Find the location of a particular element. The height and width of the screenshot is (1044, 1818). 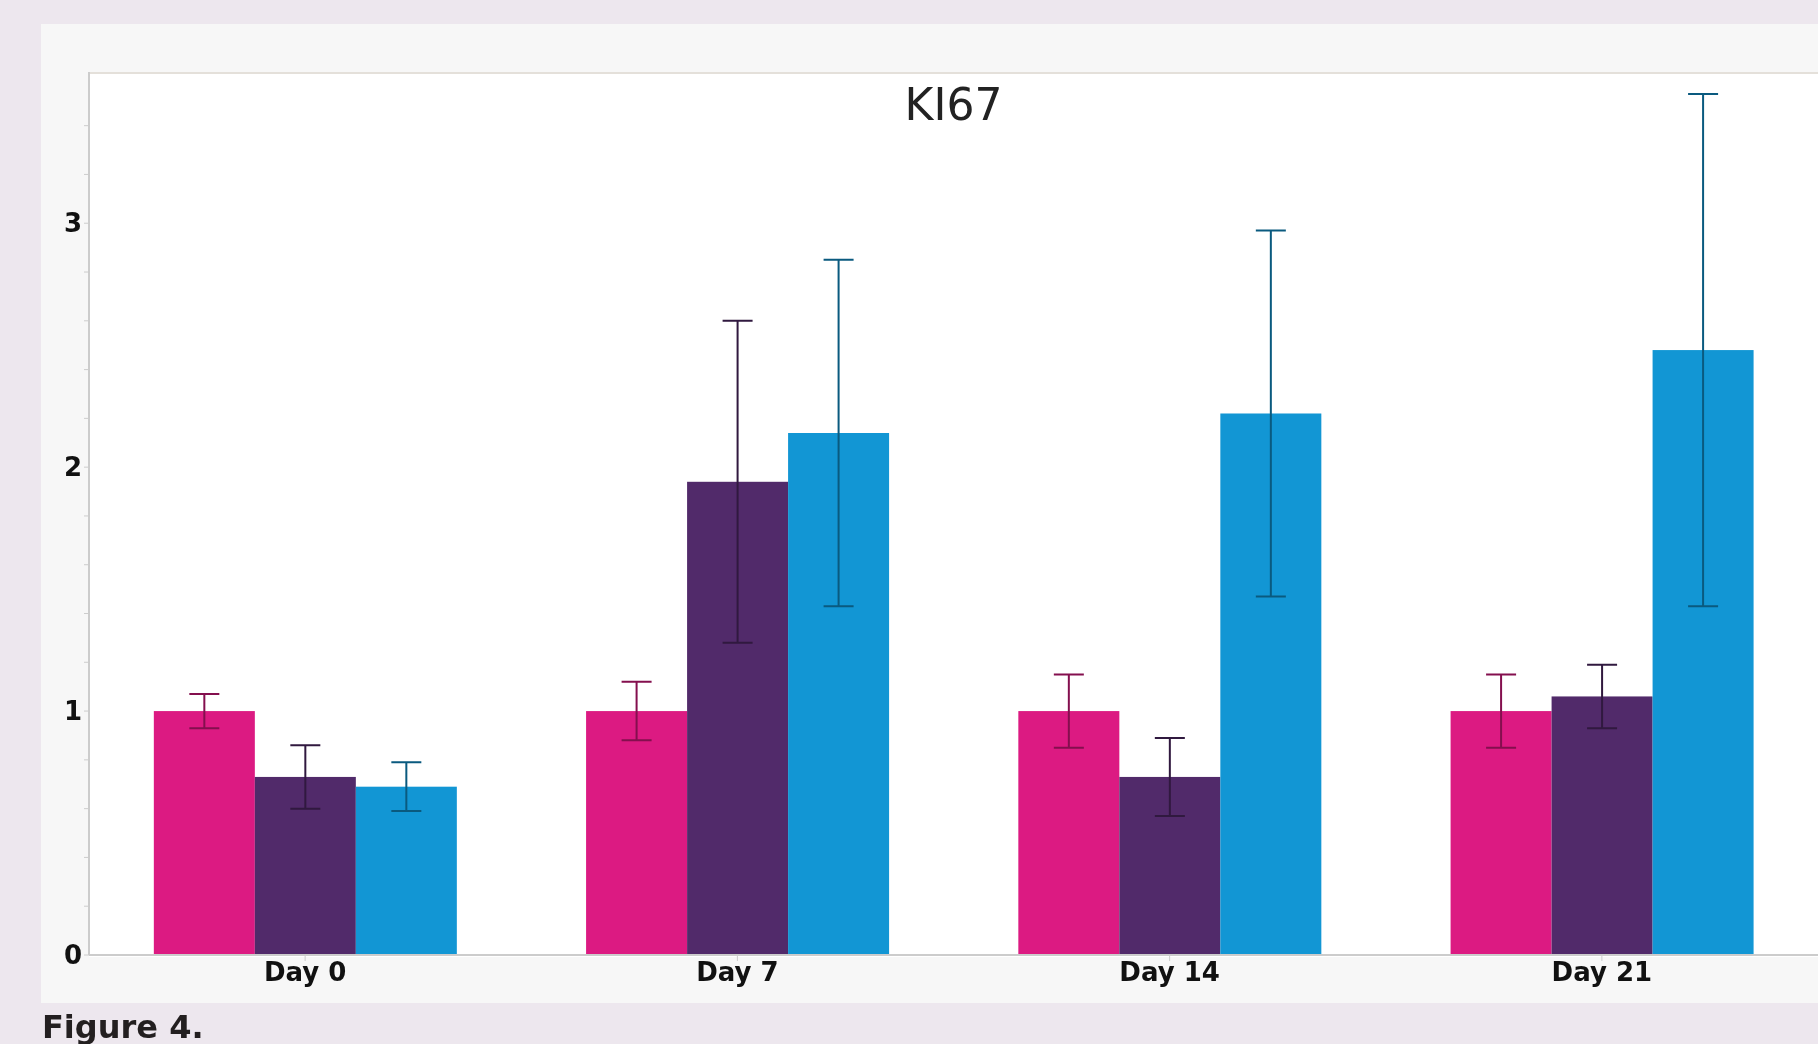

y-tick-label: 3 is located at coordinates (72, 223).